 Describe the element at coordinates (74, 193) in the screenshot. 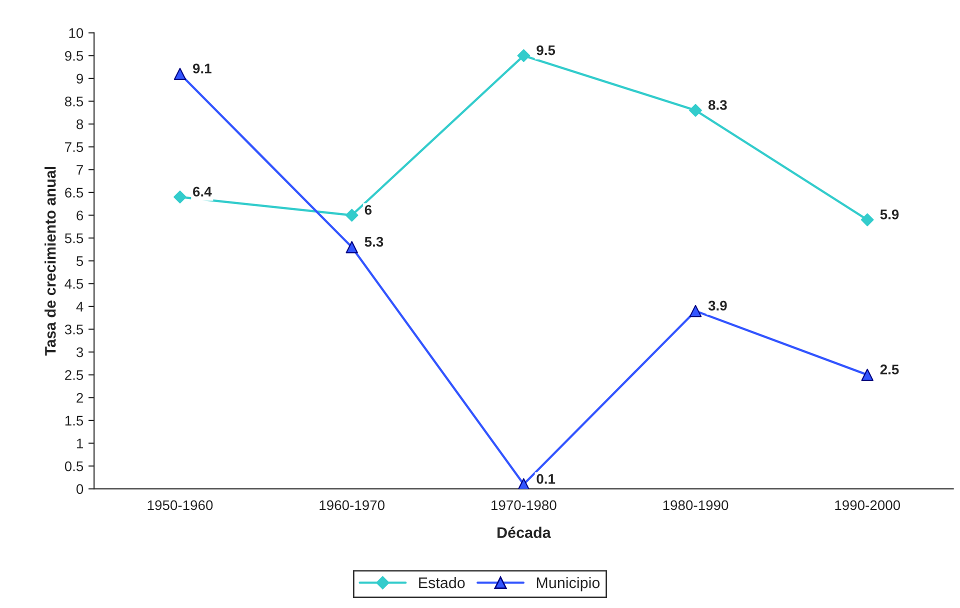

I see `y-tick-label: 6.5` at that location.